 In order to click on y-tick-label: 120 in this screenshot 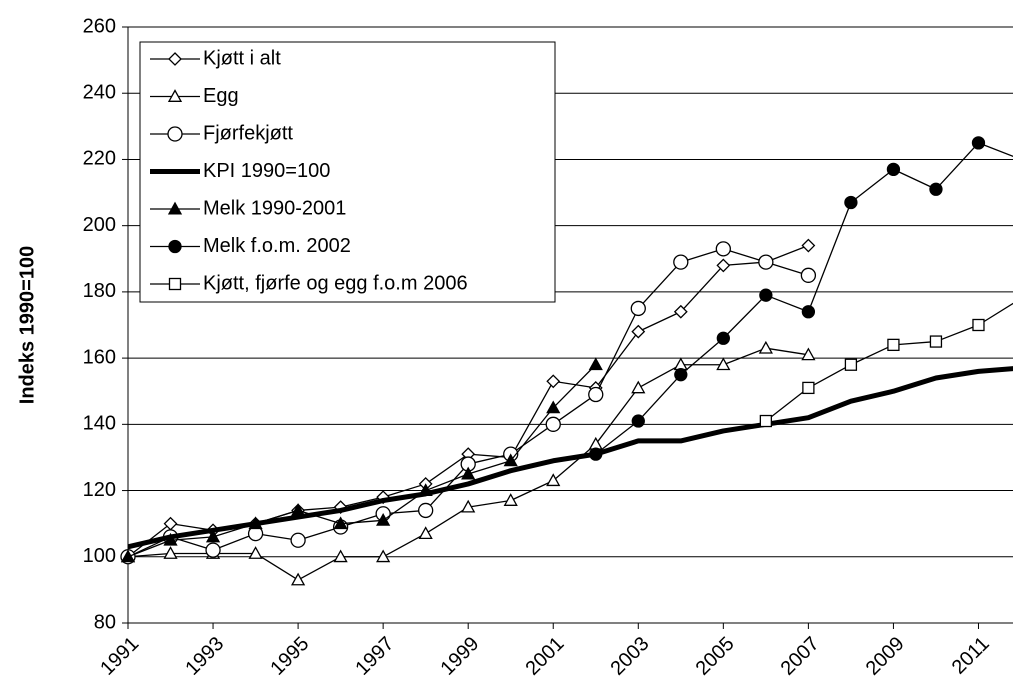, I will do `click(99, 490)`.